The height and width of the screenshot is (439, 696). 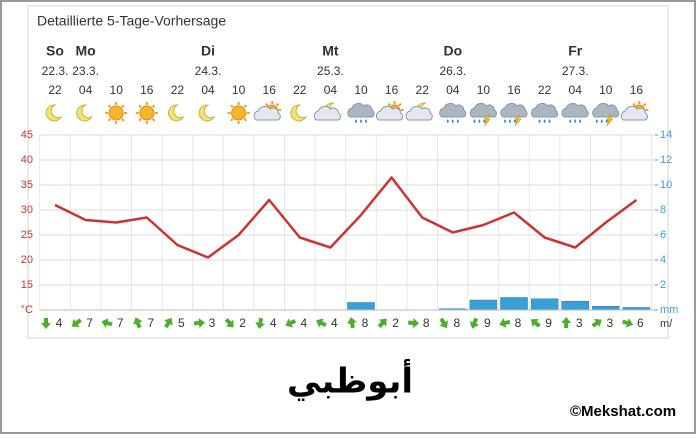 I want to click on day-label: Di, so click(x=208, y=51).